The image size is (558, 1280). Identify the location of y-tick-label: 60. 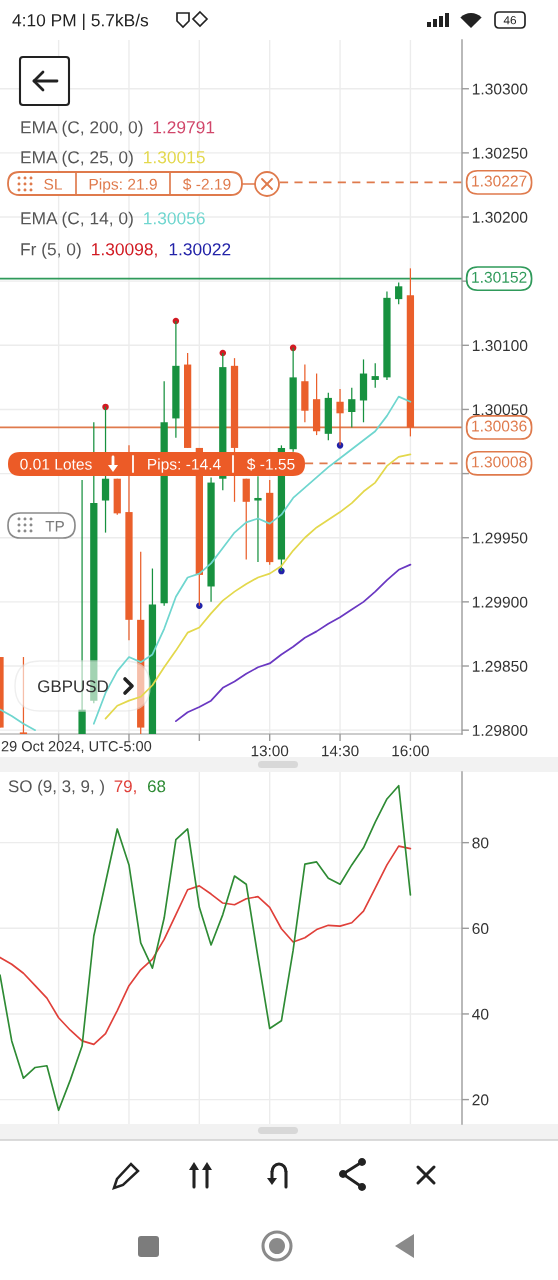
(480, 929).